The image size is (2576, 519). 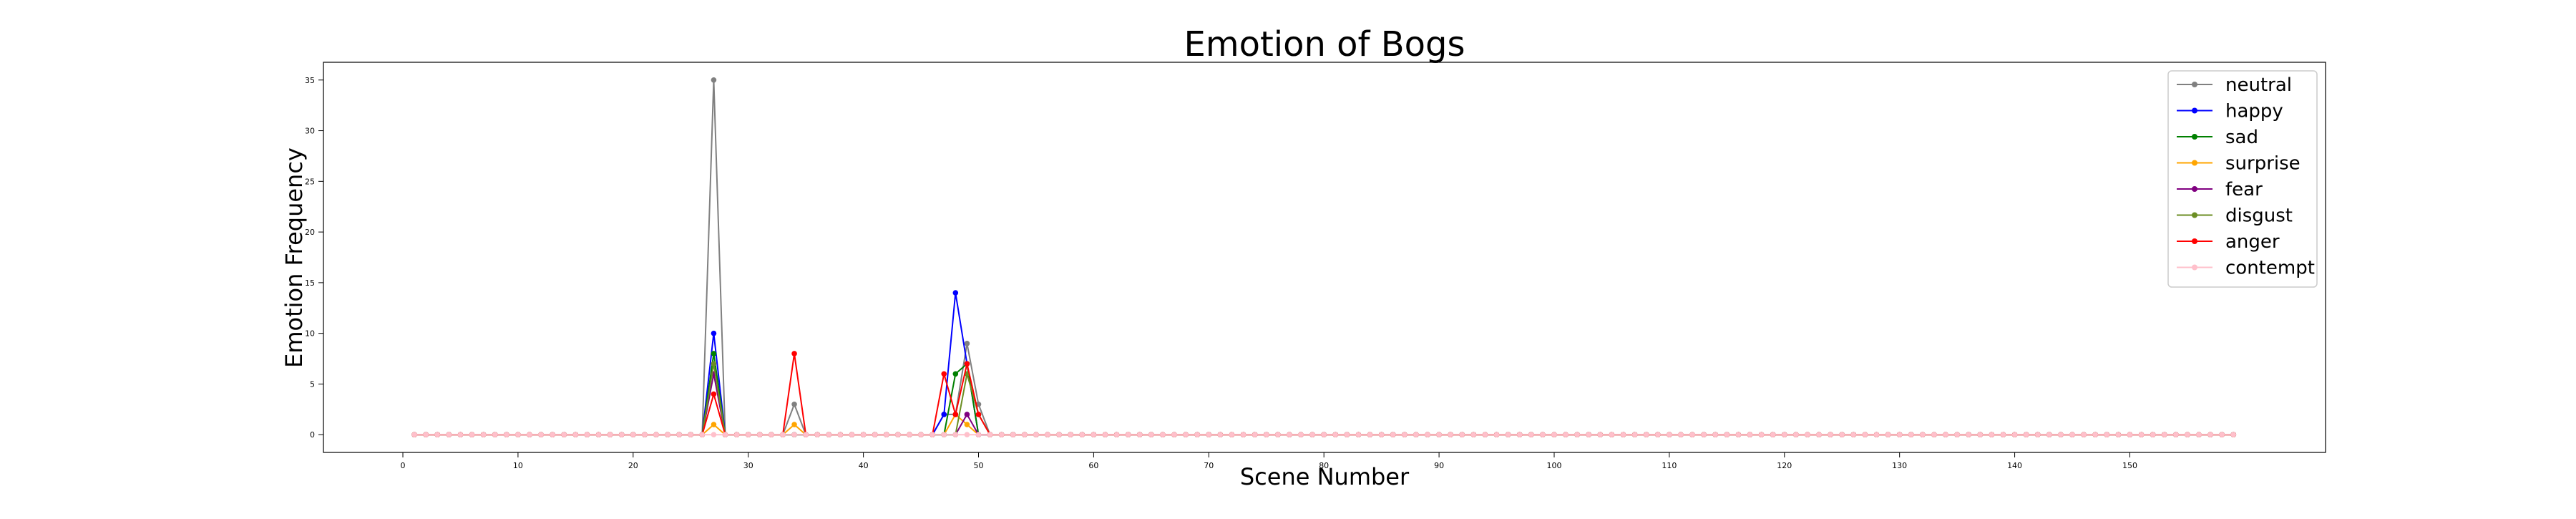 What do you see at coordinates (1899, 465) in the screenshot?
I see `x-tick-label: 130` at bounding box center [1899, 465].